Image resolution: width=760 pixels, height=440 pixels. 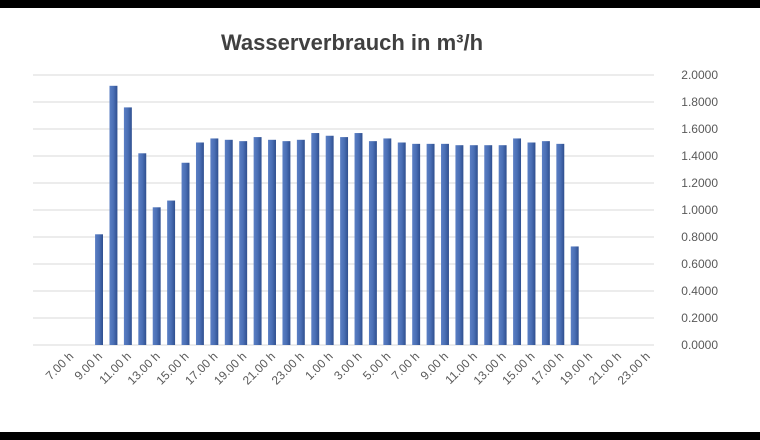 I want to click on y-tick-label: 1.4000, so click(x=699, y=156).